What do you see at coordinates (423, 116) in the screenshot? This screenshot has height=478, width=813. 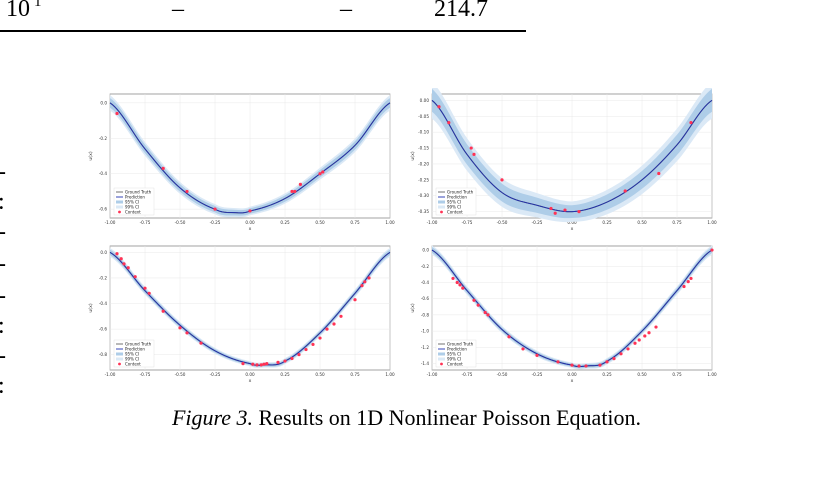 I see `y-tick-label: -0.05` at bounding box center [423, 116].